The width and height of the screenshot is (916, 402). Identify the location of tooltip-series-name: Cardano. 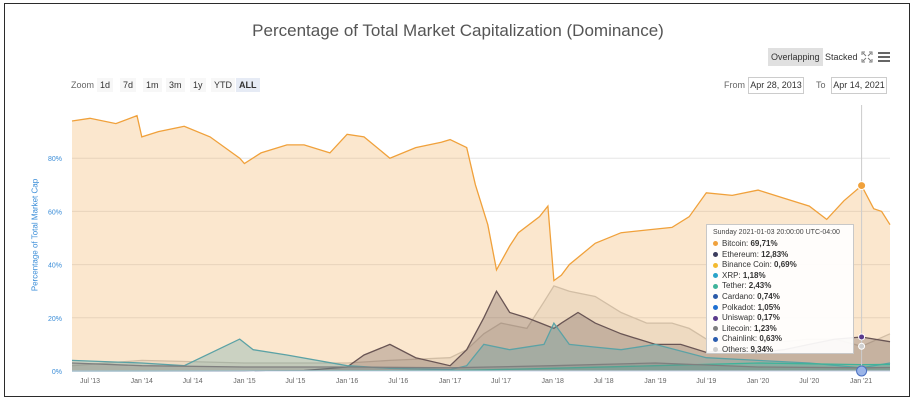
(737, 296).